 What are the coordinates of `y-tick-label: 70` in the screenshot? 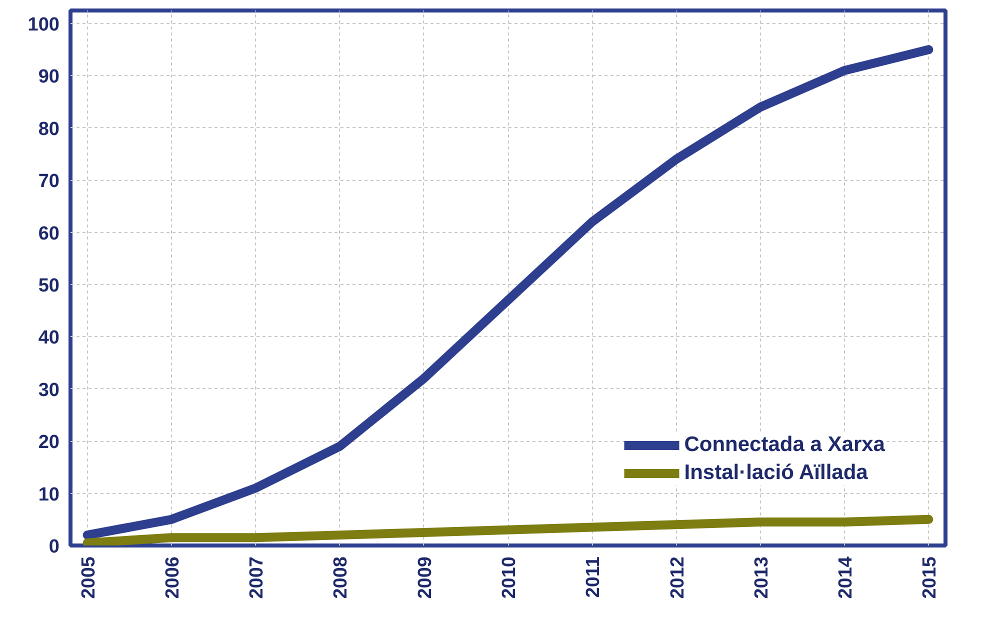 It's located at (49, 181).